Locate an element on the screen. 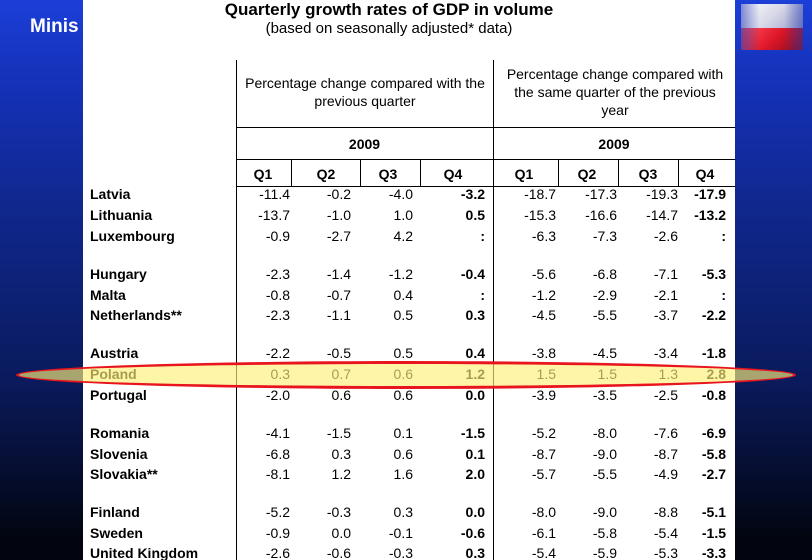 The height and width of the screenshot is (560, 812). table-row-country: Finland is located at coordinates (115, 512).